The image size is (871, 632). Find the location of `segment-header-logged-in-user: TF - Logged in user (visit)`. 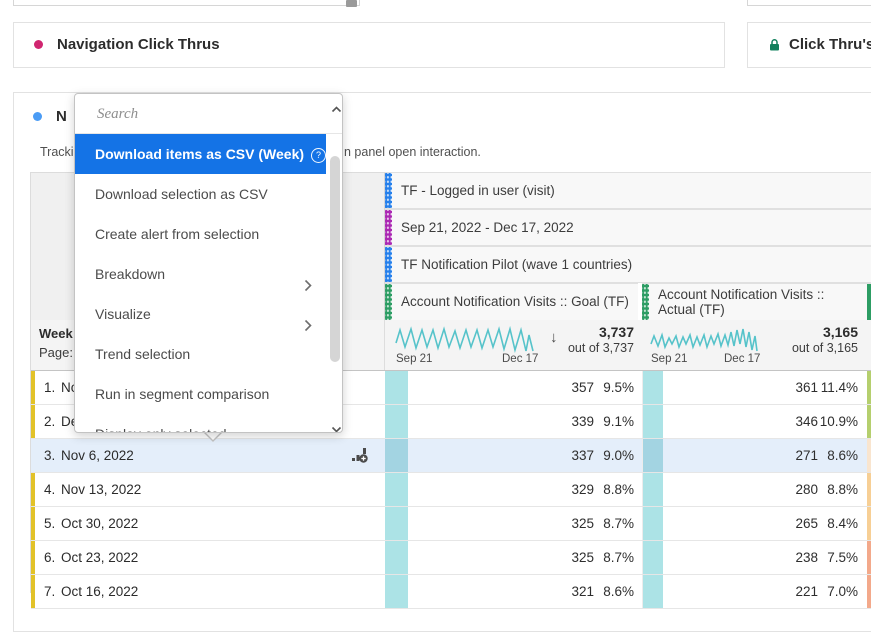

segment-header-logged-in-user: TF - Logged in user (visit) is located at coordinates (628, 190).